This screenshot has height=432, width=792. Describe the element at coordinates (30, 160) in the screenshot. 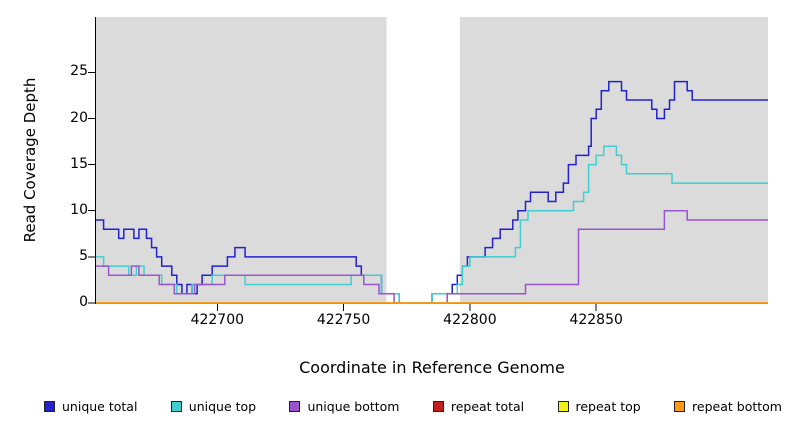

I see `y-axis-label: Read Coverage Depth` at that location.